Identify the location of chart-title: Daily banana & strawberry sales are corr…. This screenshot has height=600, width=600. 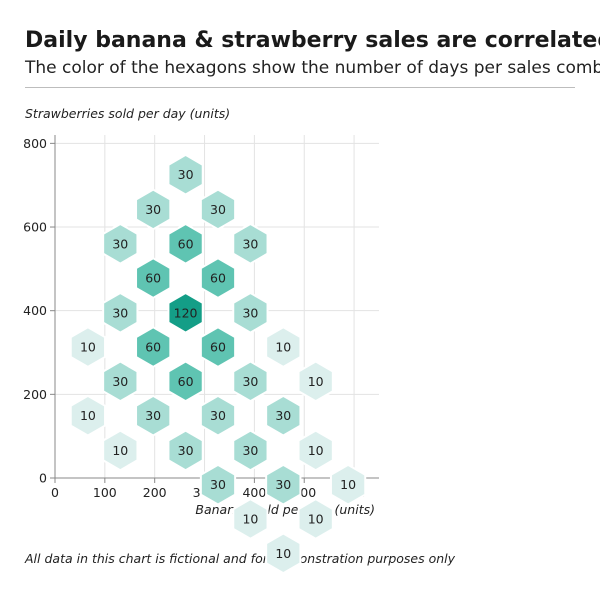
(312, 40).